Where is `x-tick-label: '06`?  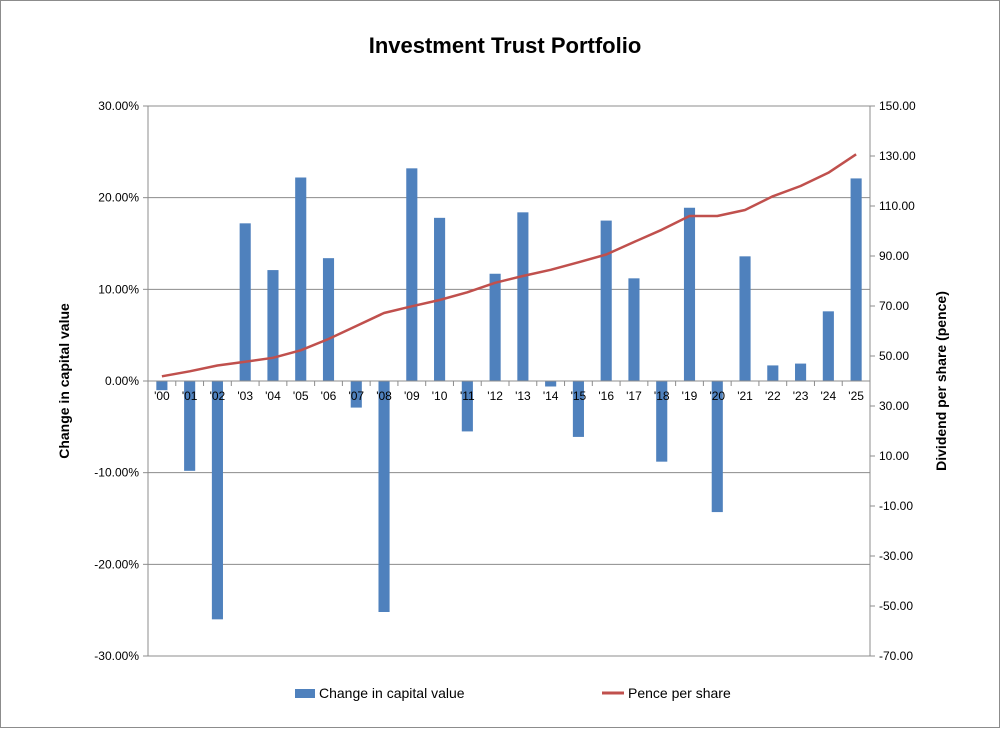 x-tick-label: '06 is located at coordinates (329, 396).